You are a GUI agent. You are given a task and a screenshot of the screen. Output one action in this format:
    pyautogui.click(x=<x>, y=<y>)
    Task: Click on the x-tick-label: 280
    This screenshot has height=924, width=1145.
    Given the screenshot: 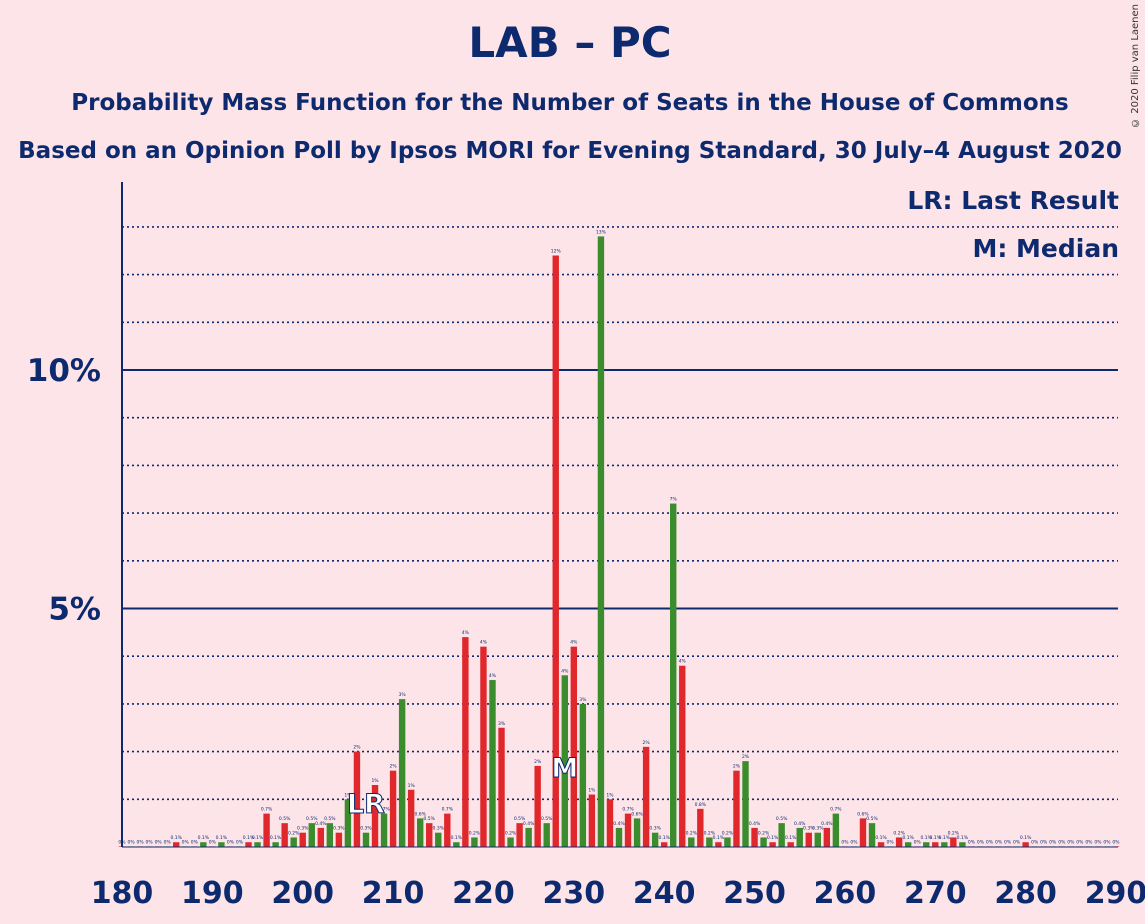 What is the action you would take?
    pyautogui.click(x=1025, y=893)
    